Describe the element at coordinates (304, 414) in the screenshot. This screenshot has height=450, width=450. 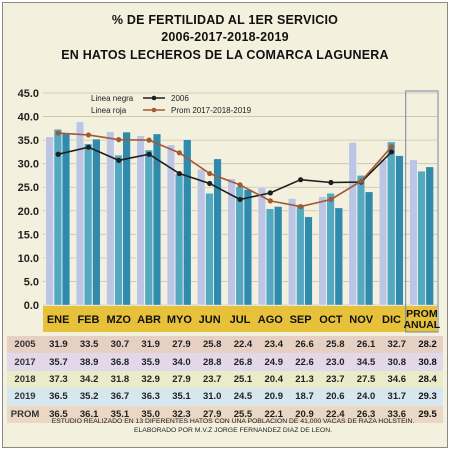
I see `table-cell: 20.9` at that location.